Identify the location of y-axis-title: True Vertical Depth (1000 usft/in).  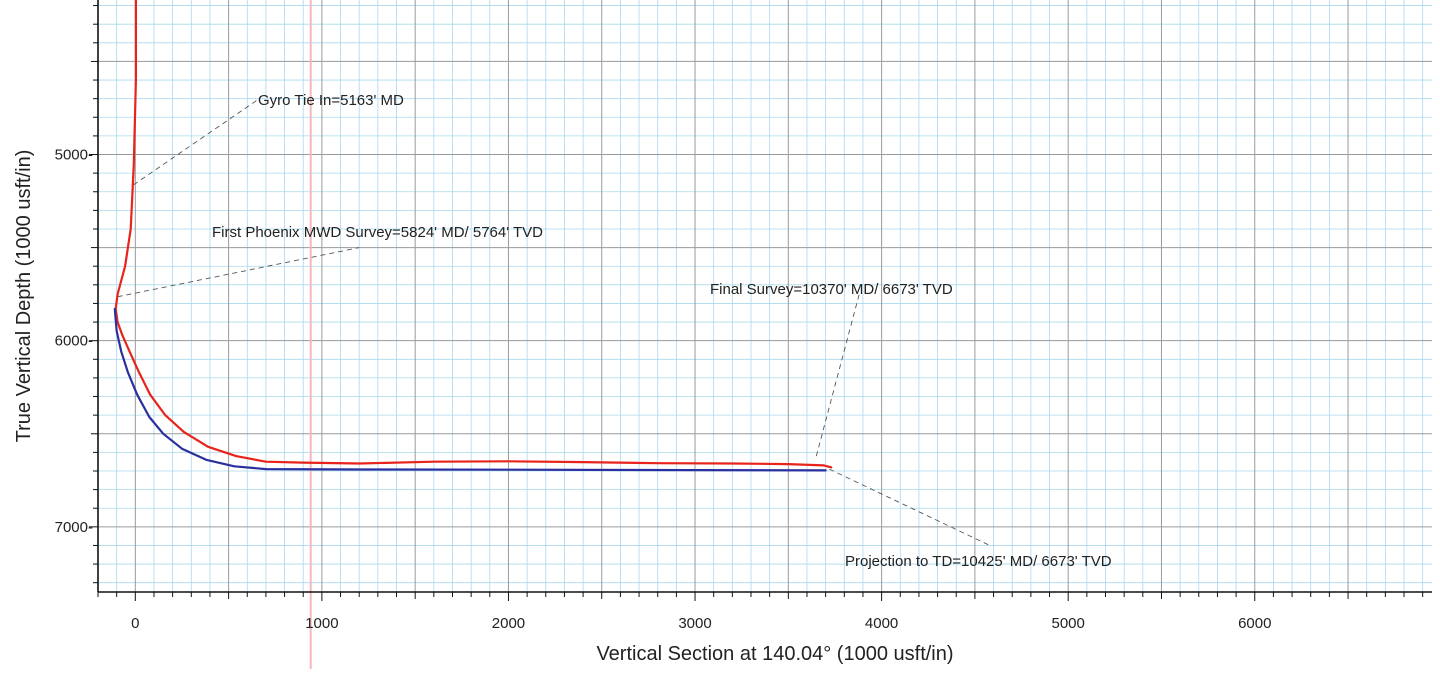
(24, 296).